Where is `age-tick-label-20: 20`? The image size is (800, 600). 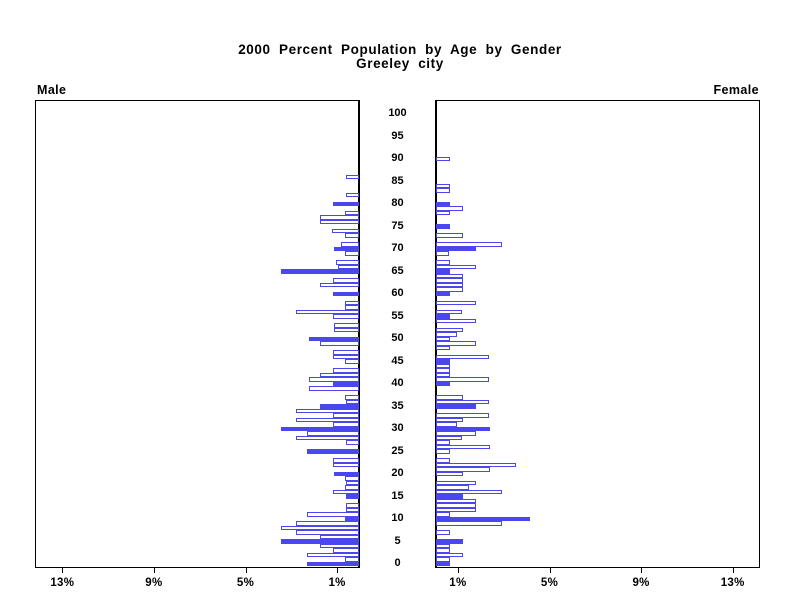 age-tick-label-20: 20 is located at coordinates (397, 473).